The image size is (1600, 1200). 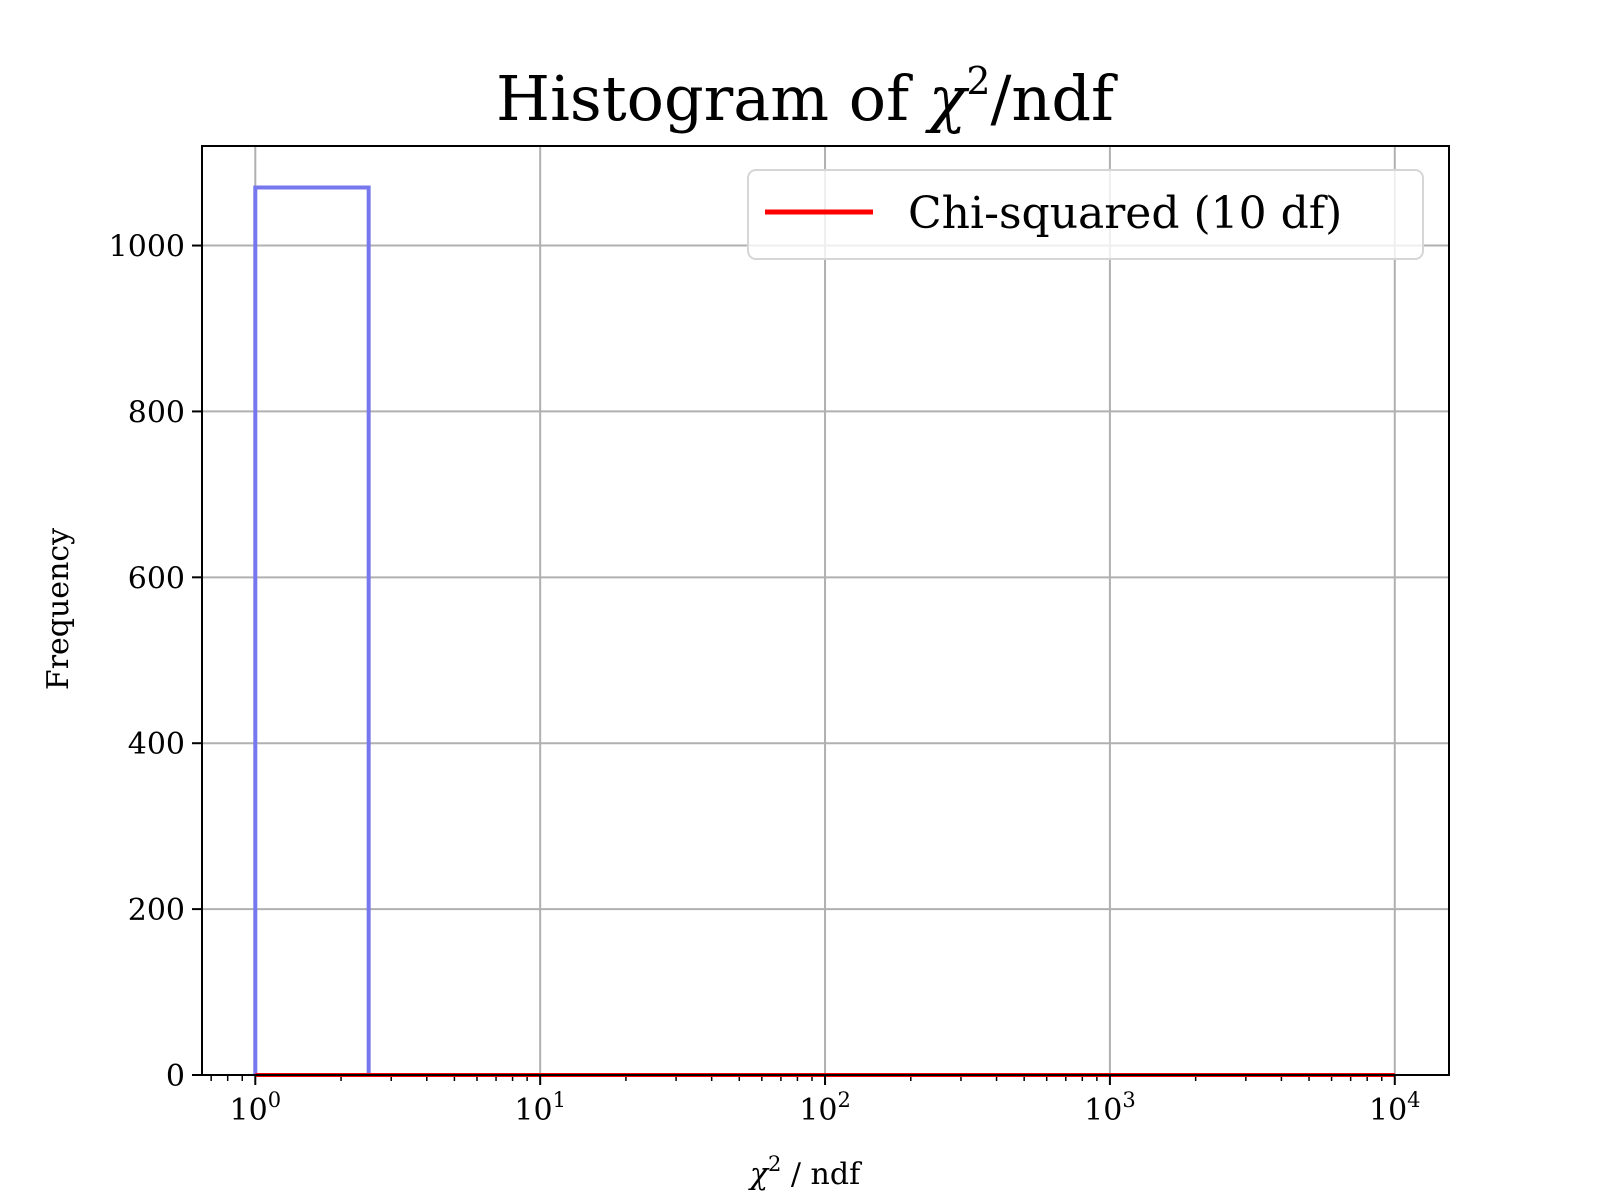 What do you see at coordinates (1413, 1100) in the screenshot?
I see `x-tick-label-exponent: 4` at bounding box center [1413, 1100].